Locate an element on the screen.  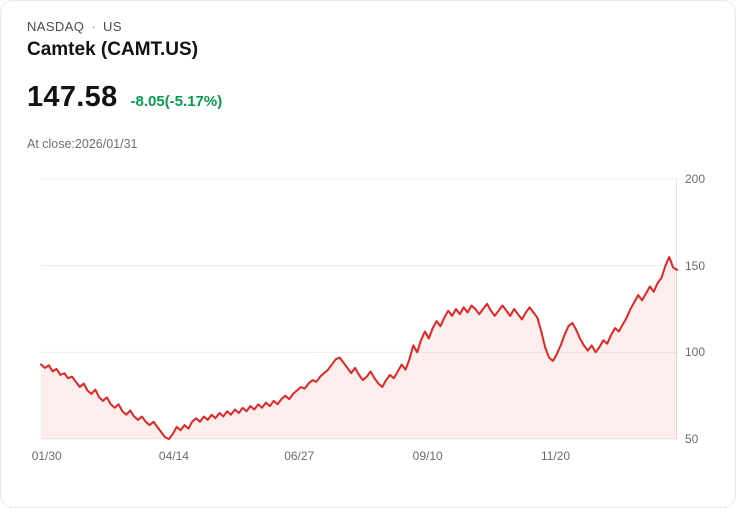
price-change: -8.05(-5.17%) is located at coordinates (176, 101).